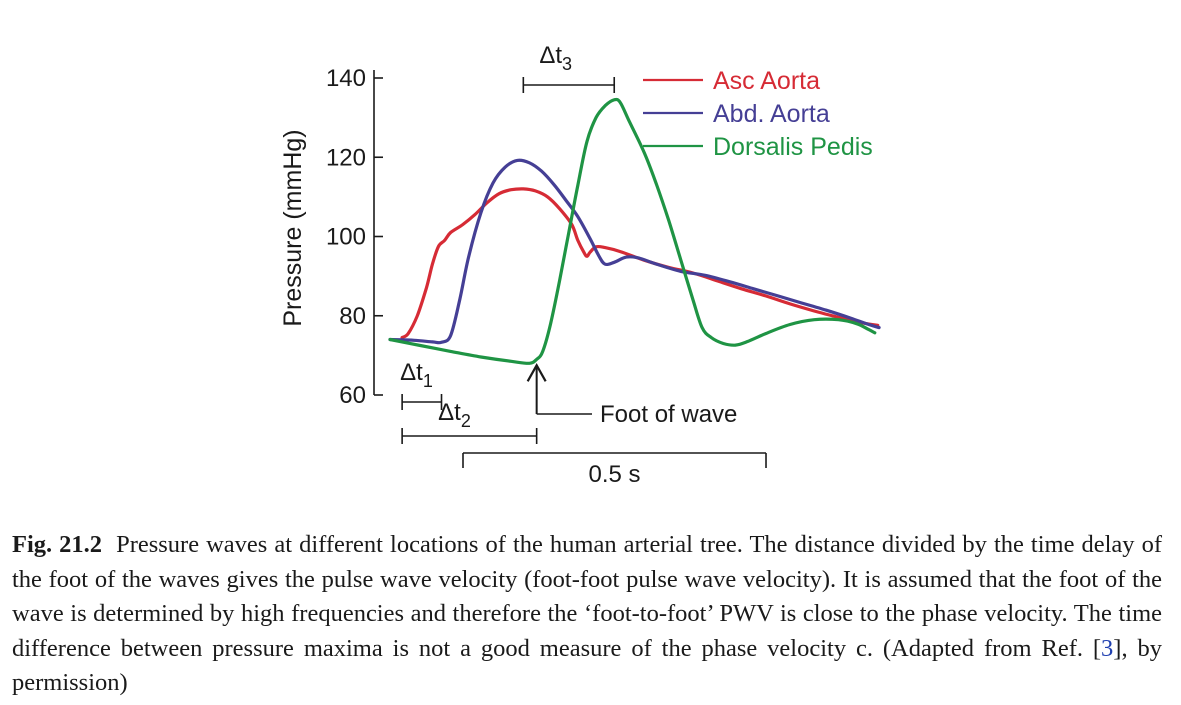 This screenshot has width=1181, height=705. I want to click on time-scale-bar, so click(614, 460).